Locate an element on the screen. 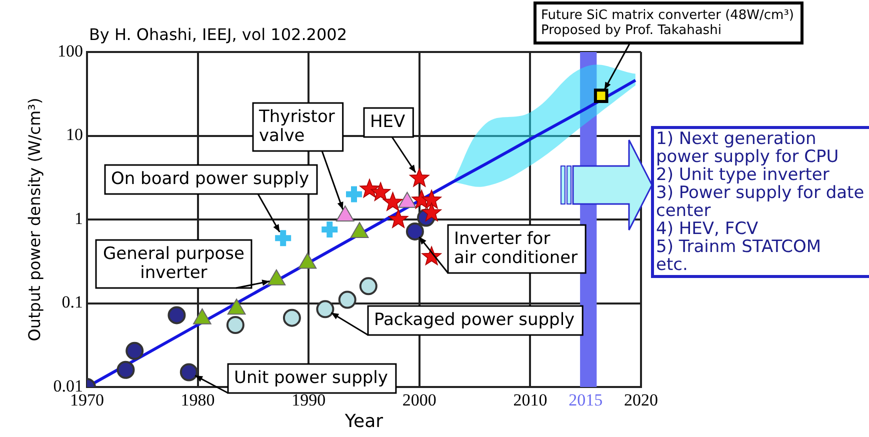 Image resolution: width=869 pixels, height=437 pixels. y-tick-label: 0.1 is located at coordinates (72, 302).